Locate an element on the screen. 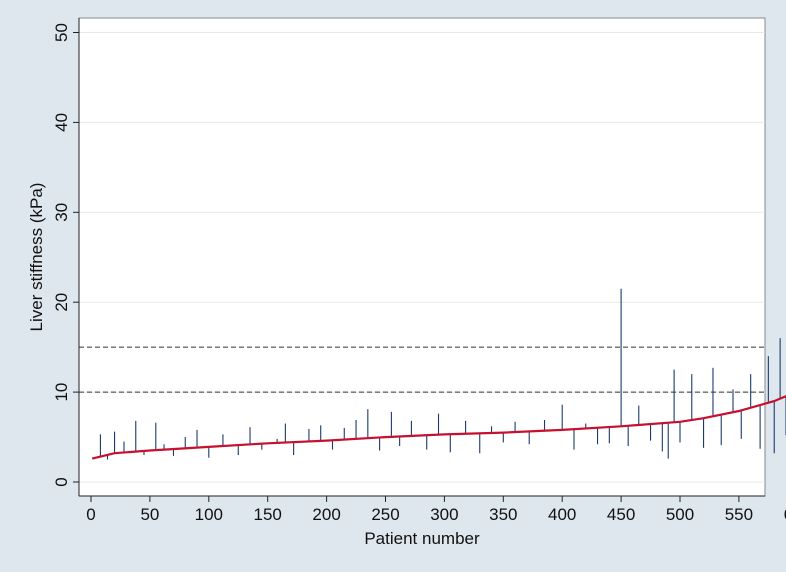 The image size is (786, 572). x-tick-label: 500 is located at coordinates (680, 514).